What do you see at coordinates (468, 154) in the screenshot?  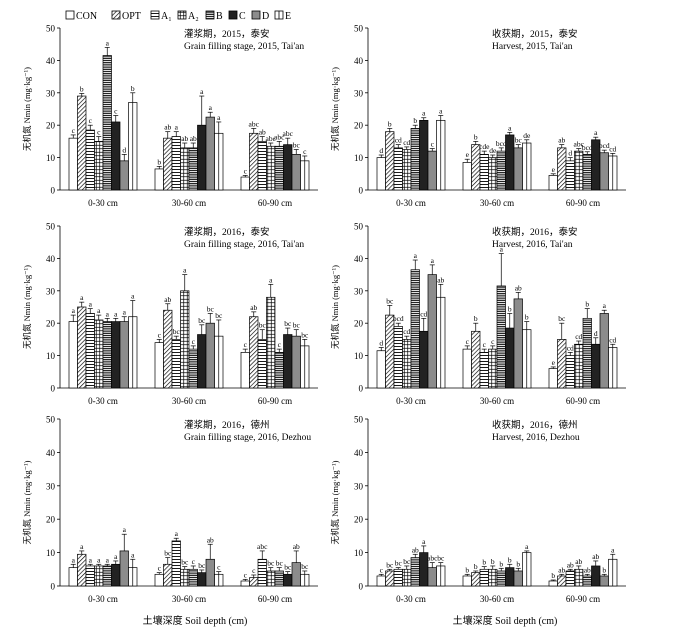 I see `significance-letter: e` at bounding box center [468, 154].